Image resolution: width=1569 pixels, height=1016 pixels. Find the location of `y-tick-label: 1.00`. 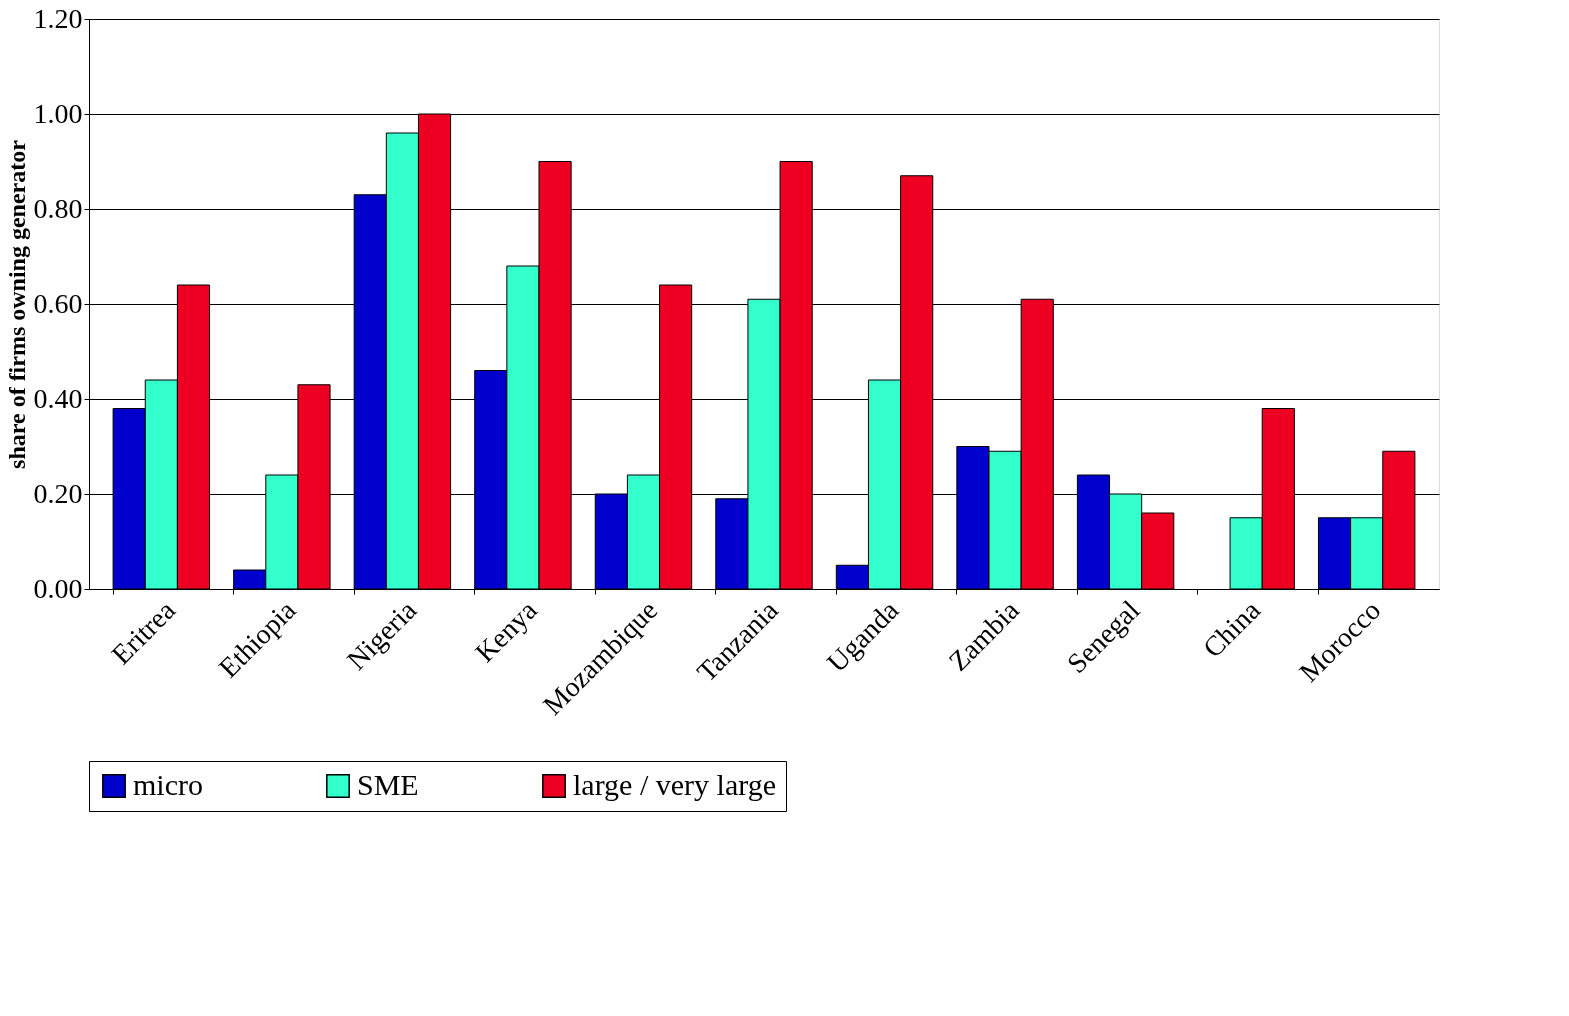

y-tick-label: 1.00 is located at coordinates (58, 113).